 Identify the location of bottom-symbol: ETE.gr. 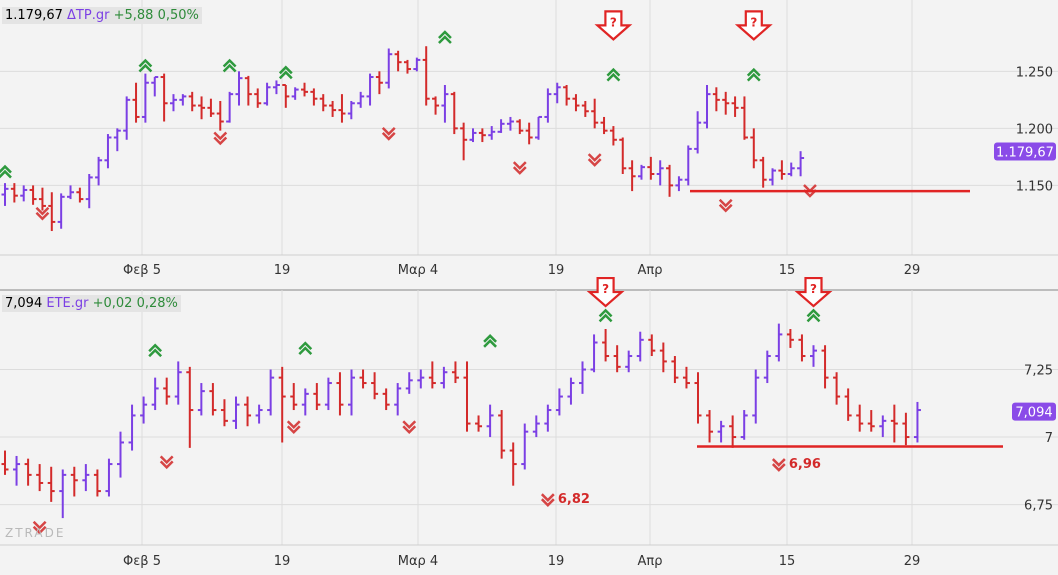
(67, 303).